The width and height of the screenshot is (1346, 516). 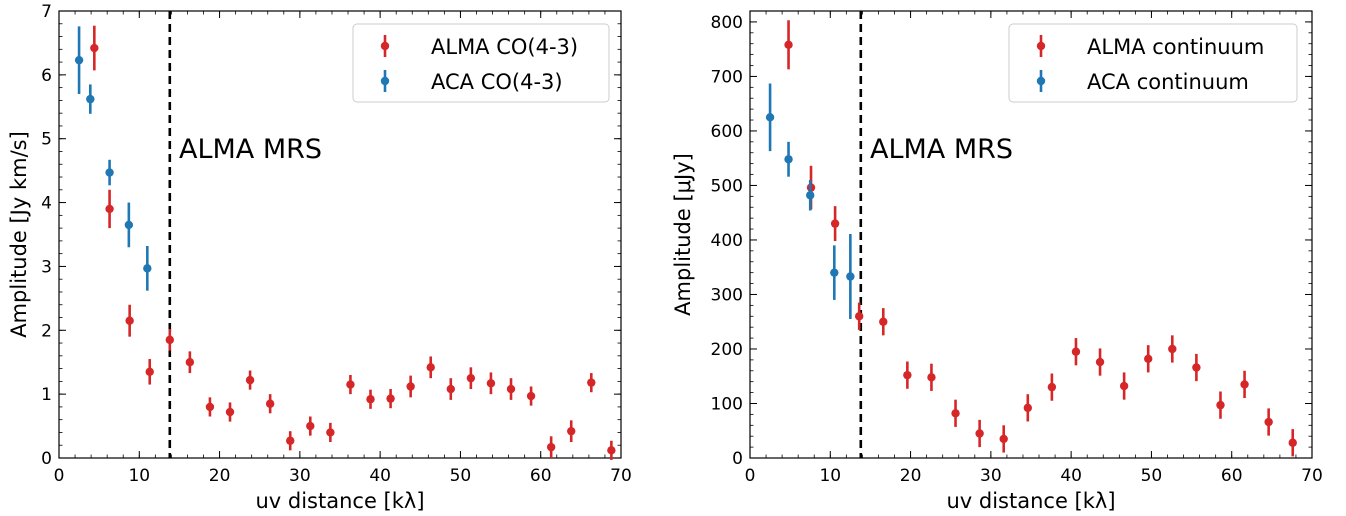 I want to click on legend-label: ALMA CO(4-3), so click(x=504, y=47).